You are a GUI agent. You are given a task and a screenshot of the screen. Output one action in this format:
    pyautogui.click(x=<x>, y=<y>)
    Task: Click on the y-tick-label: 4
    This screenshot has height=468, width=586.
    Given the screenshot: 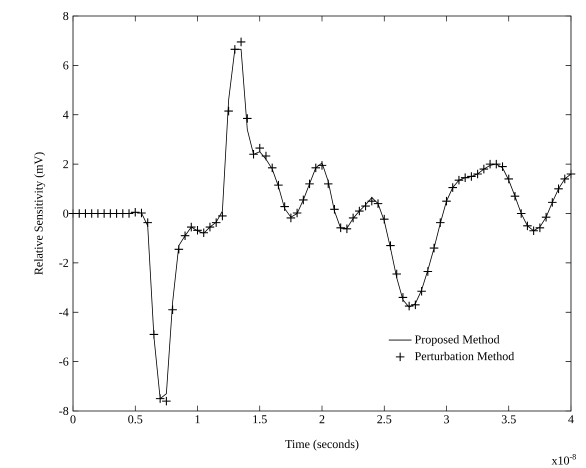 What is the action you would take?
    pyautogui.click(x=65, y=114)
    